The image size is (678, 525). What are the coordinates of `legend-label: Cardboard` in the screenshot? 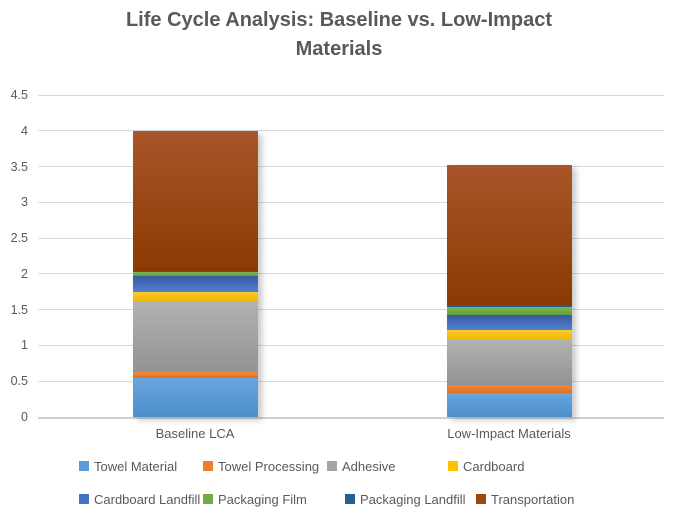 It's located at (494, 466).